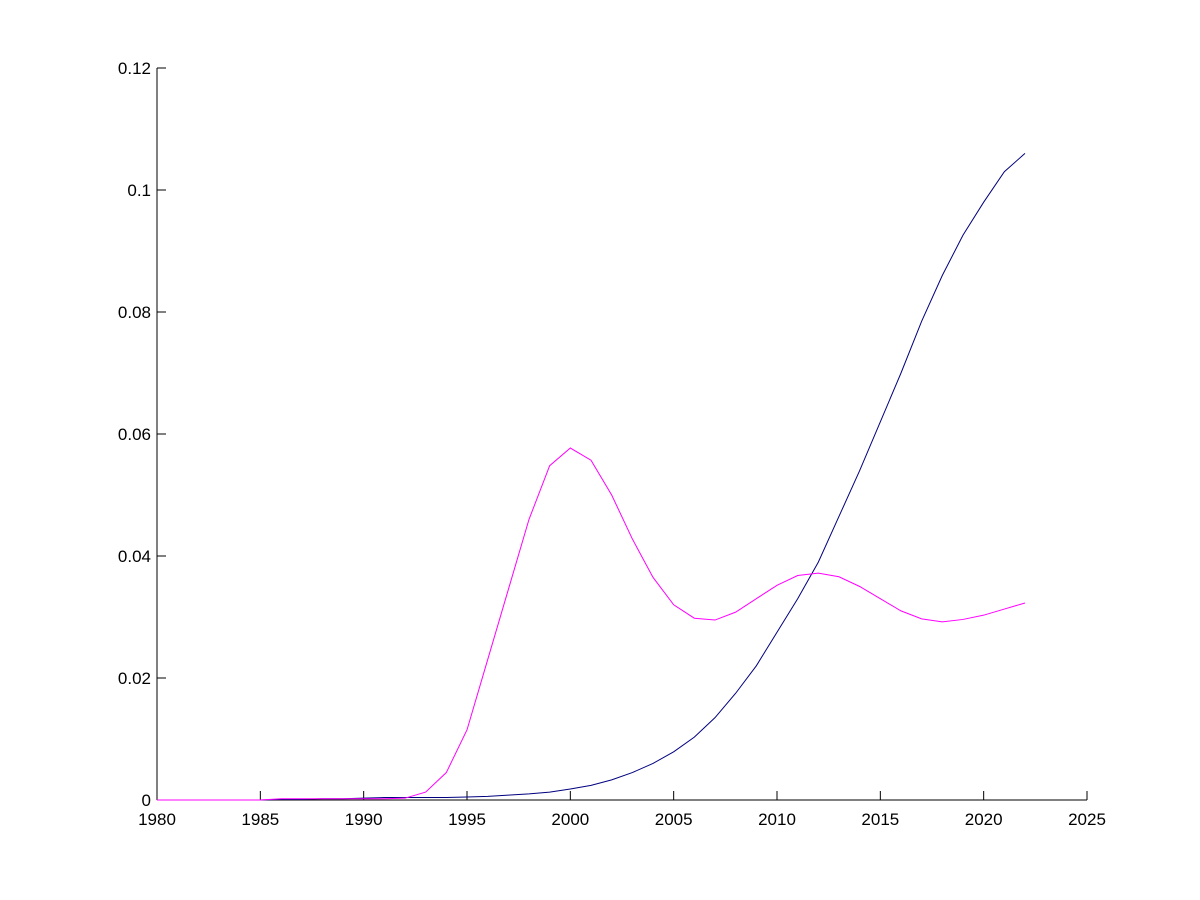  Describe the element at coordinates (880, 819) in the screenshot. I see `x-tick-label: 2015` at that location.